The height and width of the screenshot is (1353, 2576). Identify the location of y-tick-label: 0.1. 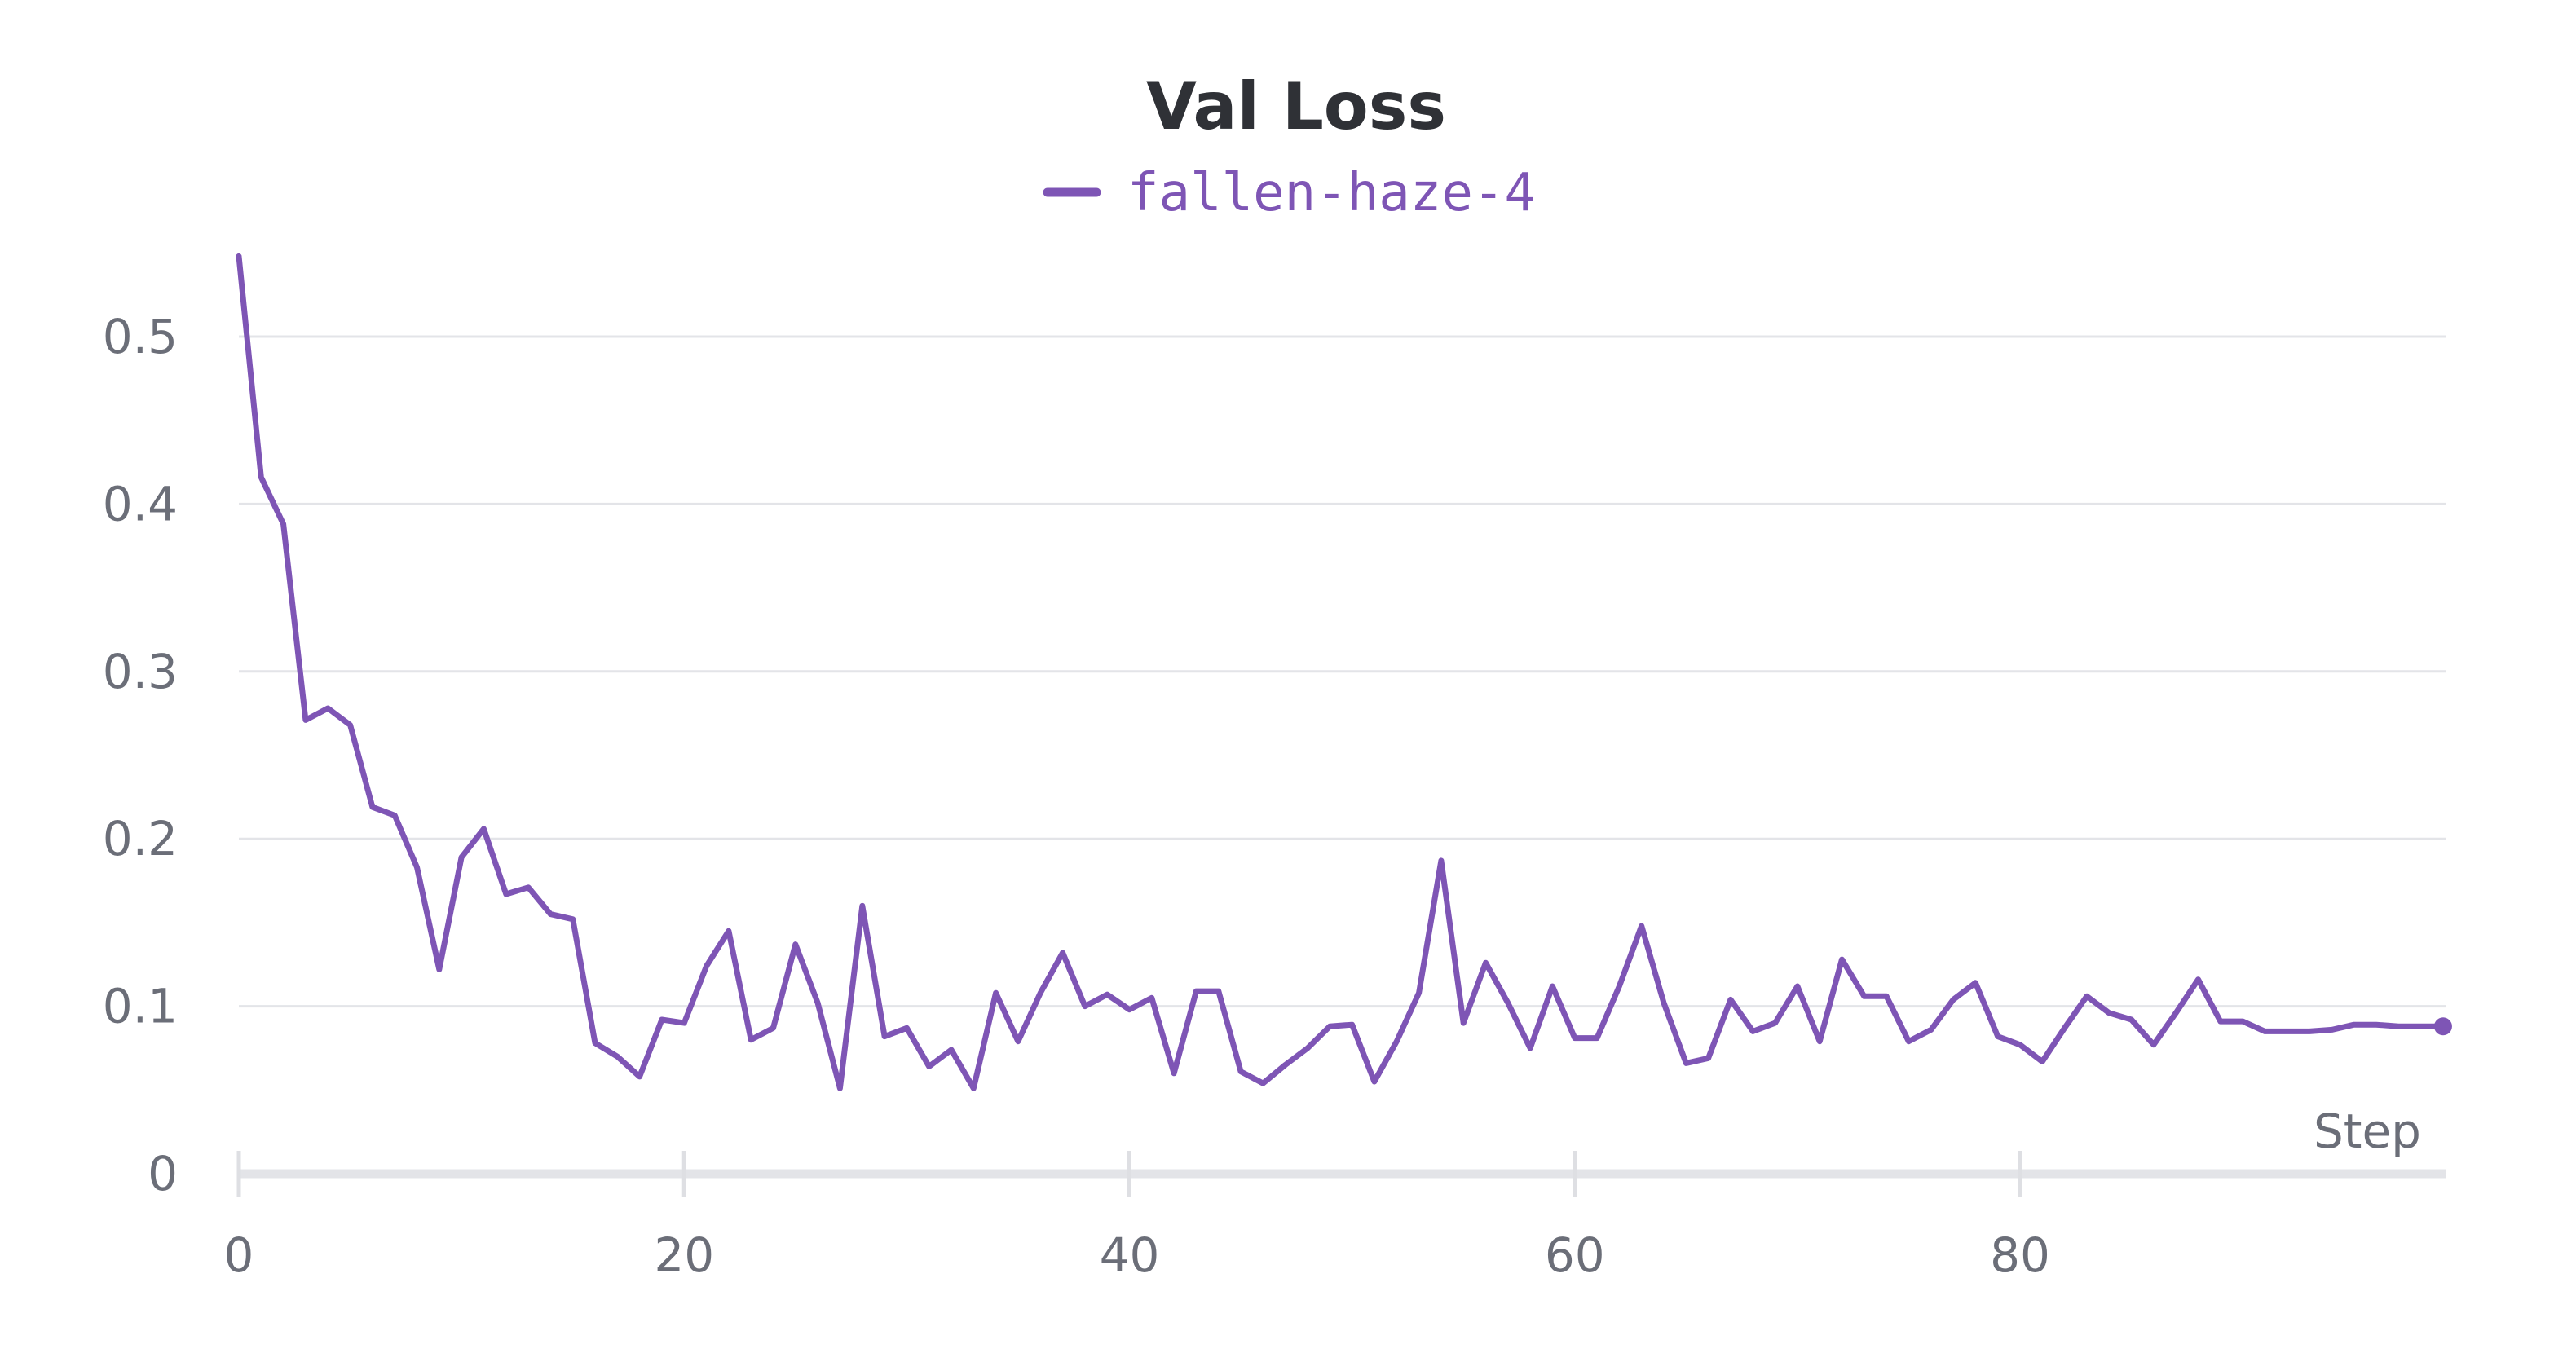
(140, 1006).